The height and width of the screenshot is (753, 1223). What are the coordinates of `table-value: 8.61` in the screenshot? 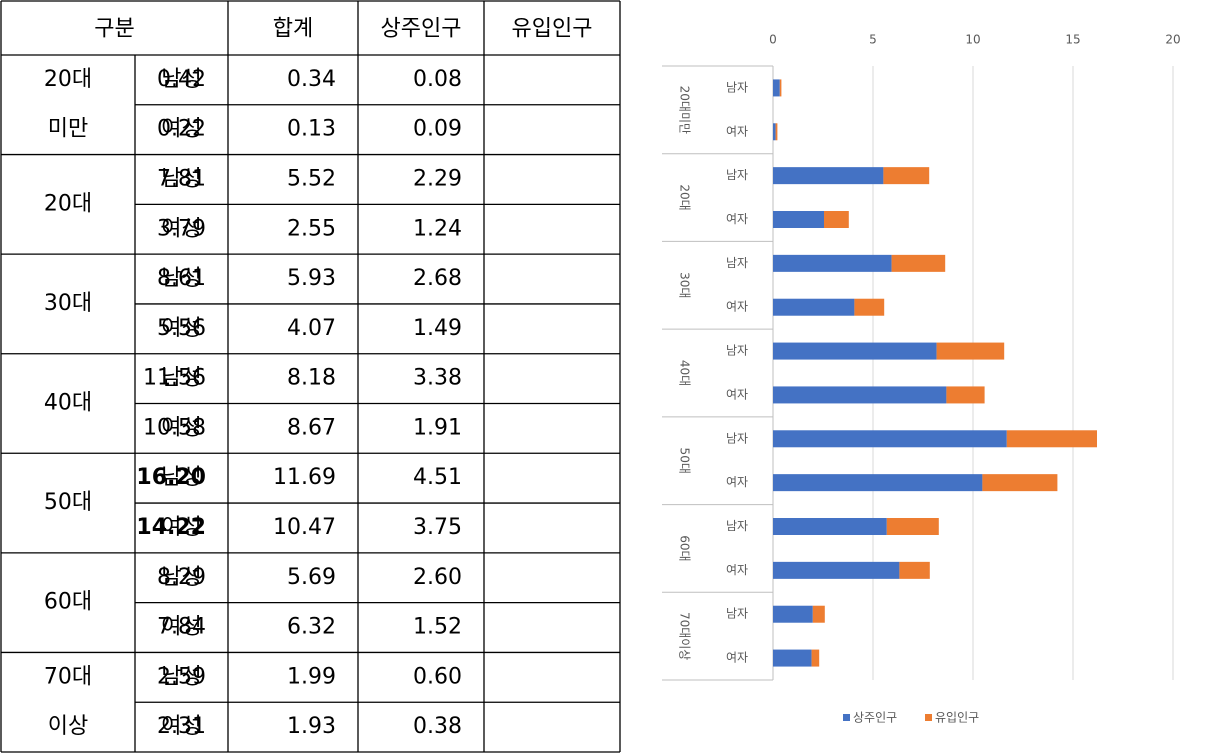 It's located at (181, 278).